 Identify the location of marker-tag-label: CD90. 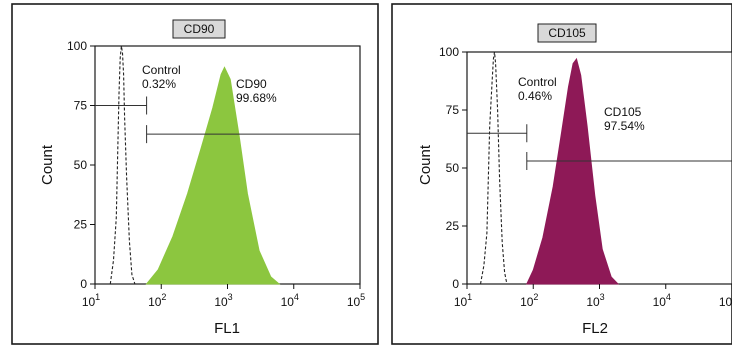
(199, 29).